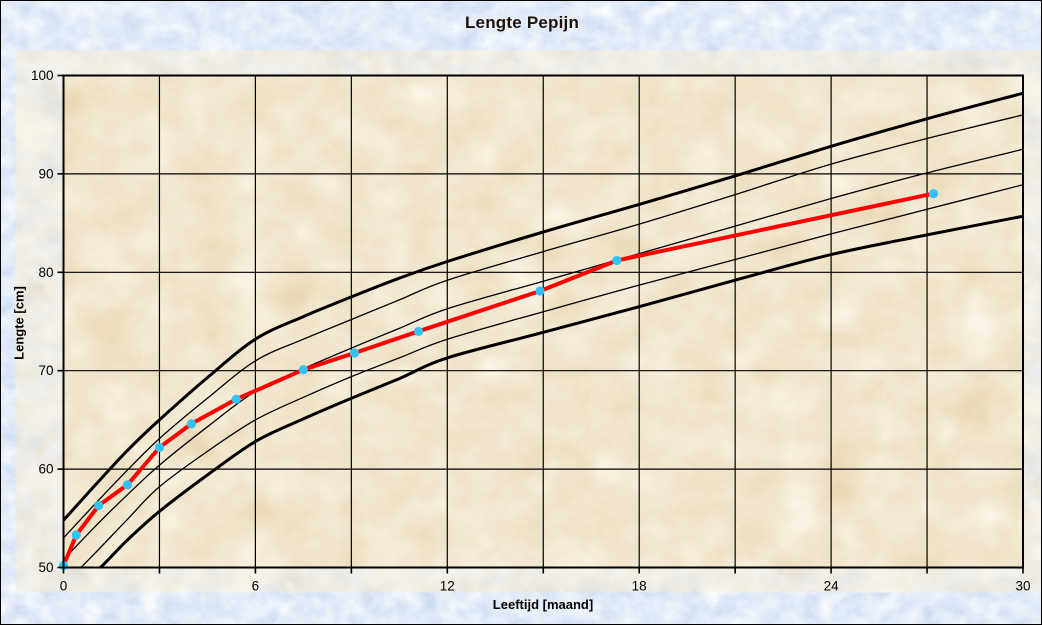 The image size is (1042, 625). Describe the element at coordinates (19, 323) in the screenshot. I see `y-axis-title: Lengte [cm]` at that location.